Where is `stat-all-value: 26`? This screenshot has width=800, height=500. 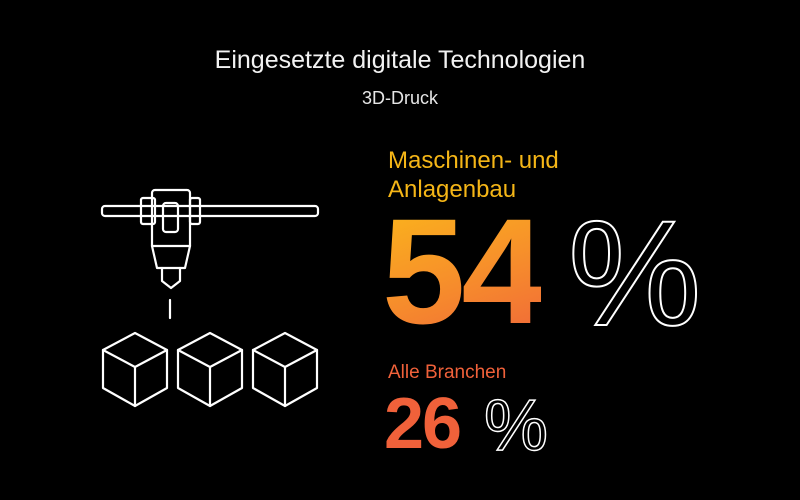
stat-all-value: 26 is located at coordinates (423, 424).